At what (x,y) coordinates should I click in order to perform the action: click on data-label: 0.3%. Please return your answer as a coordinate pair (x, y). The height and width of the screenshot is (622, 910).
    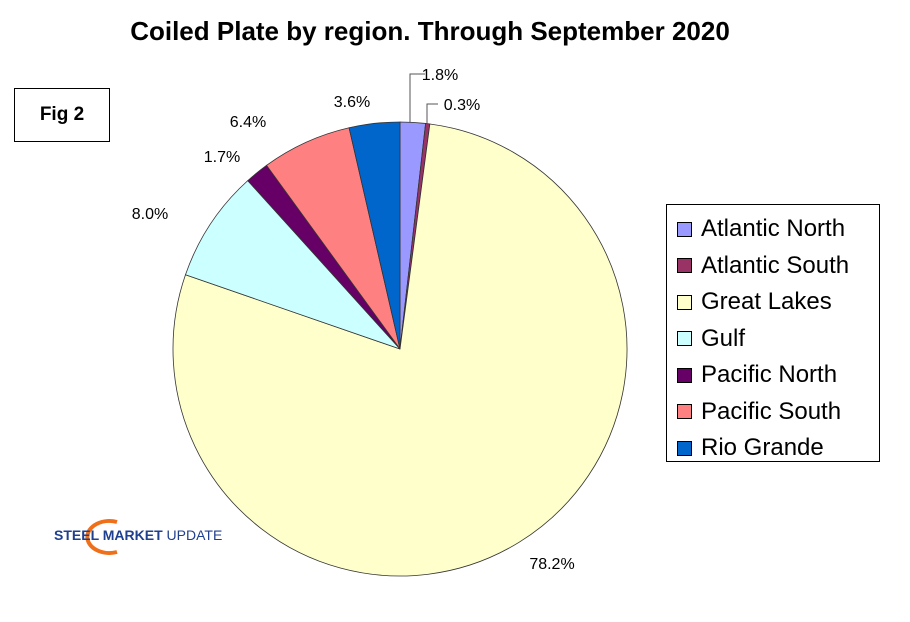
    Looking at the image, I should click on (462, 105).